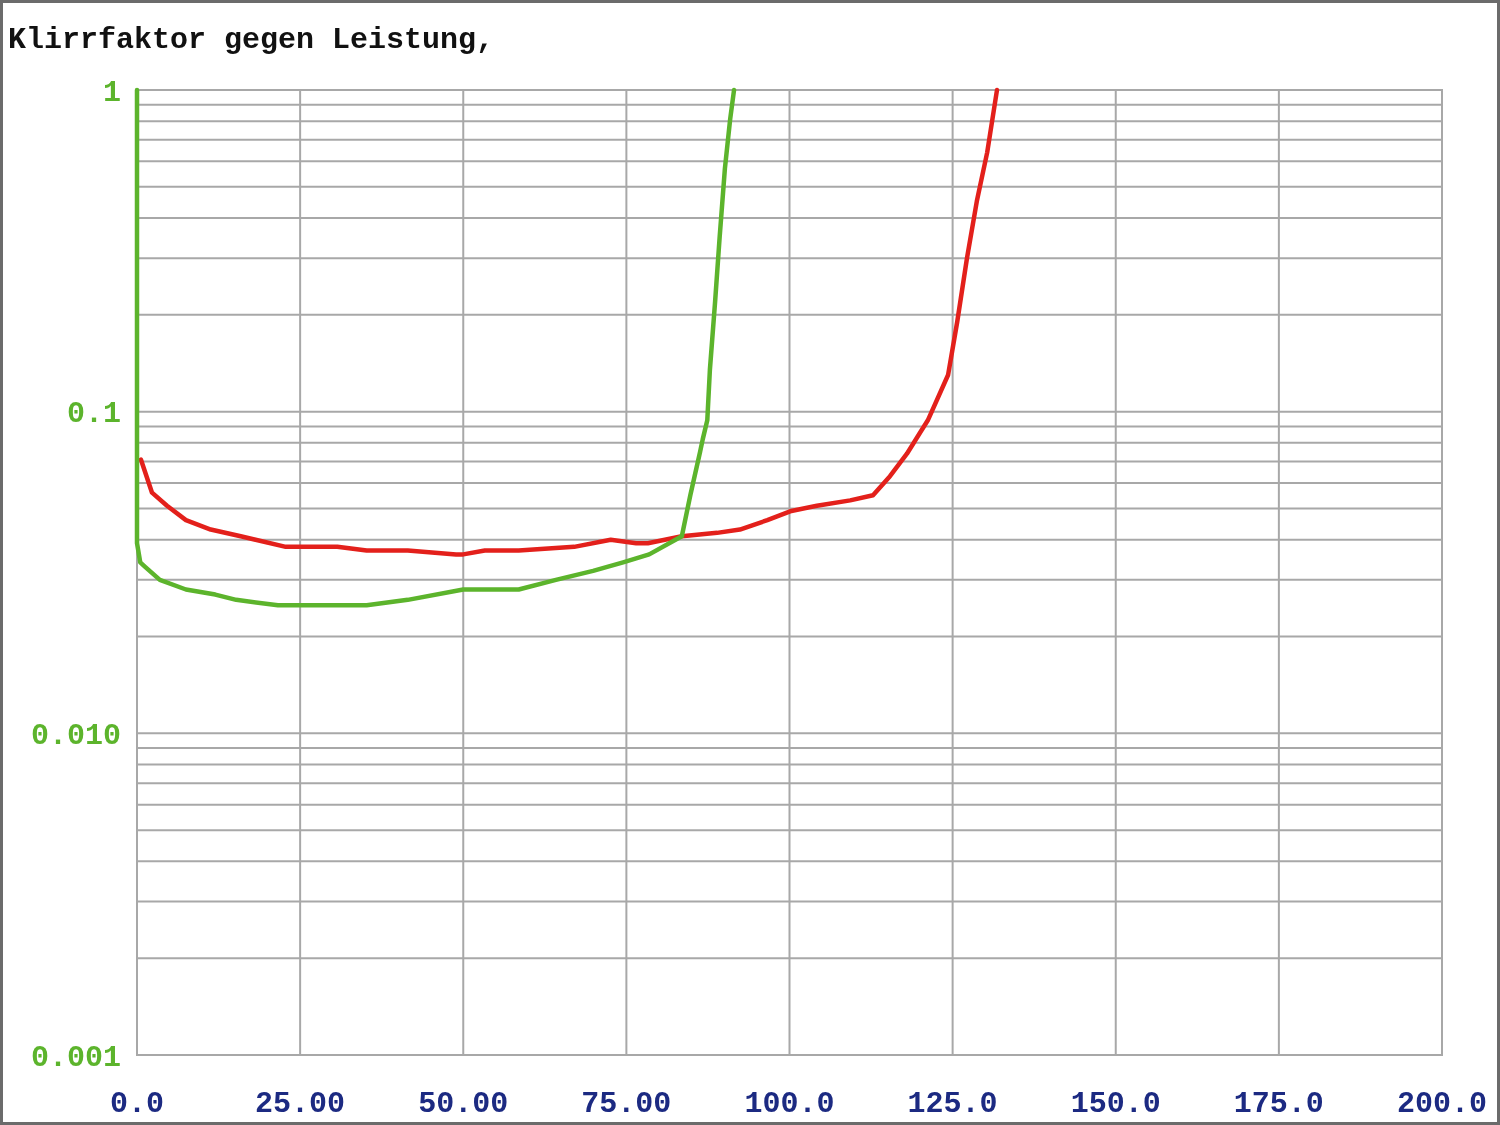 Image resolution: width=1500 pixels, height=1125 pixels. Describe the element at coordinates (75, 1057) in the screenshot. I see `y-tick-label: 0.001` at that location.